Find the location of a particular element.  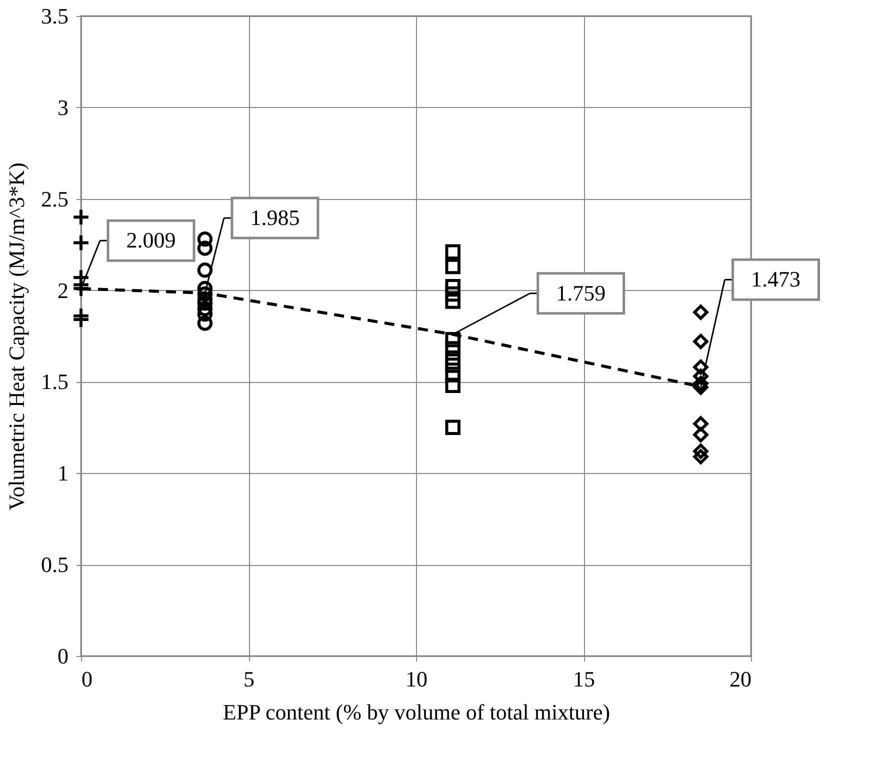

annotation: 1.473 is located at coordinates (775, 279).